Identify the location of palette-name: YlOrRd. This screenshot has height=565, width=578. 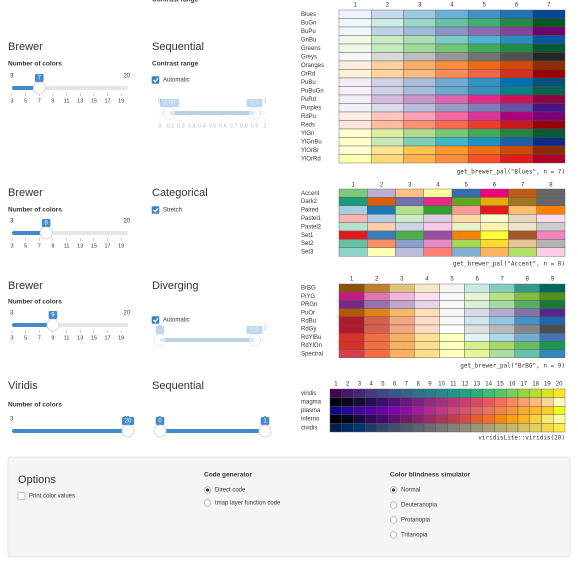
(311, 159).